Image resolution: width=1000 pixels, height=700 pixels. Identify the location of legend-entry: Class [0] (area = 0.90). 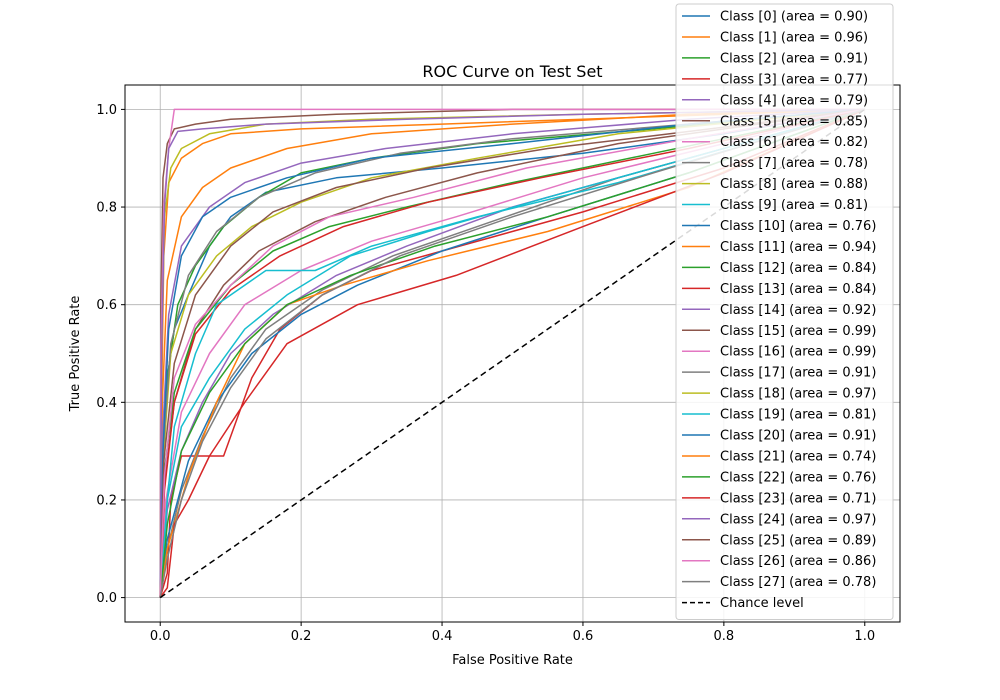
(794, 17).